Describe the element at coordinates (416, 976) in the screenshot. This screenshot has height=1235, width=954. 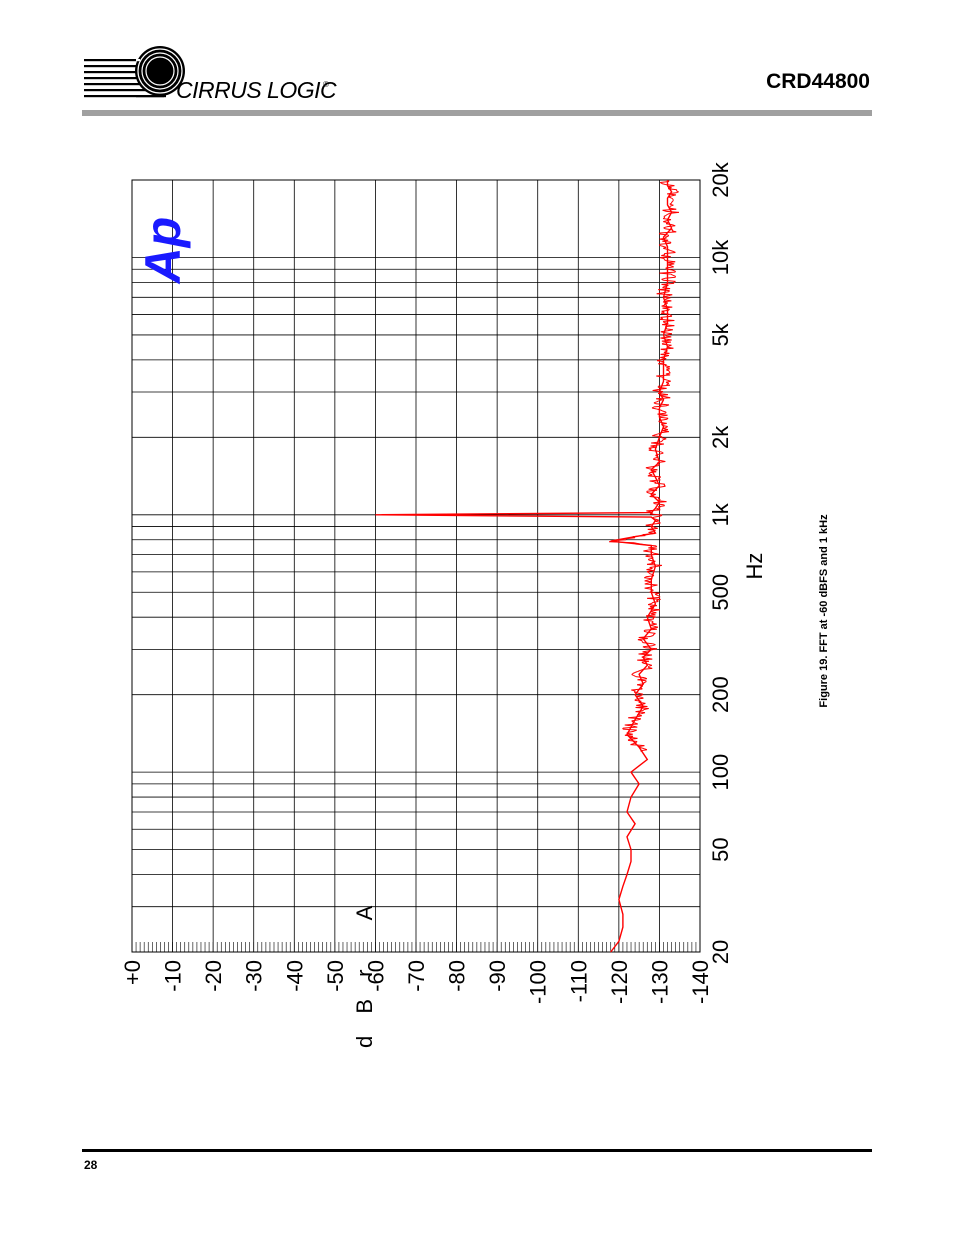
I see `y-tick-label: -70` at that location.